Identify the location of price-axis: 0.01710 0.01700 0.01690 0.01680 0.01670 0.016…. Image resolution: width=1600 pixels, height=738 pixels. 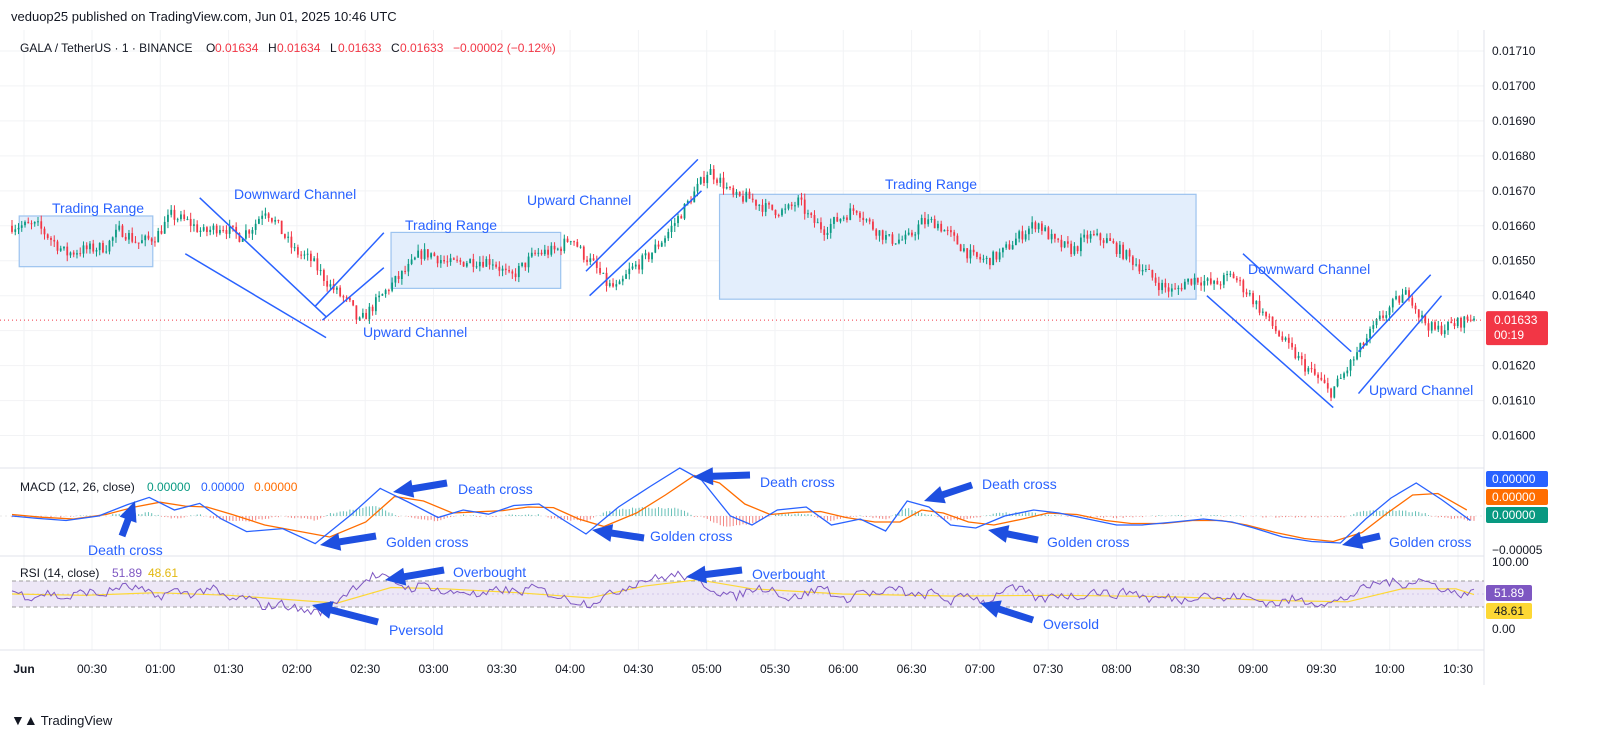
(1517, 340).